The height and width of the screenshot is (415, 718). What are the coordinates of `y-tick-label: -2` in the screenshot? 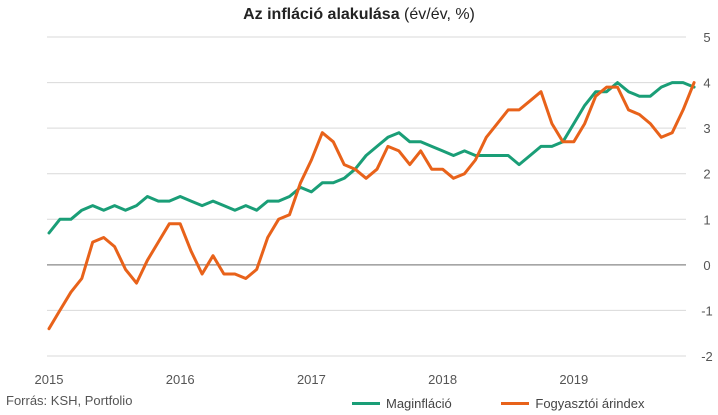 It's located at (707, 356).